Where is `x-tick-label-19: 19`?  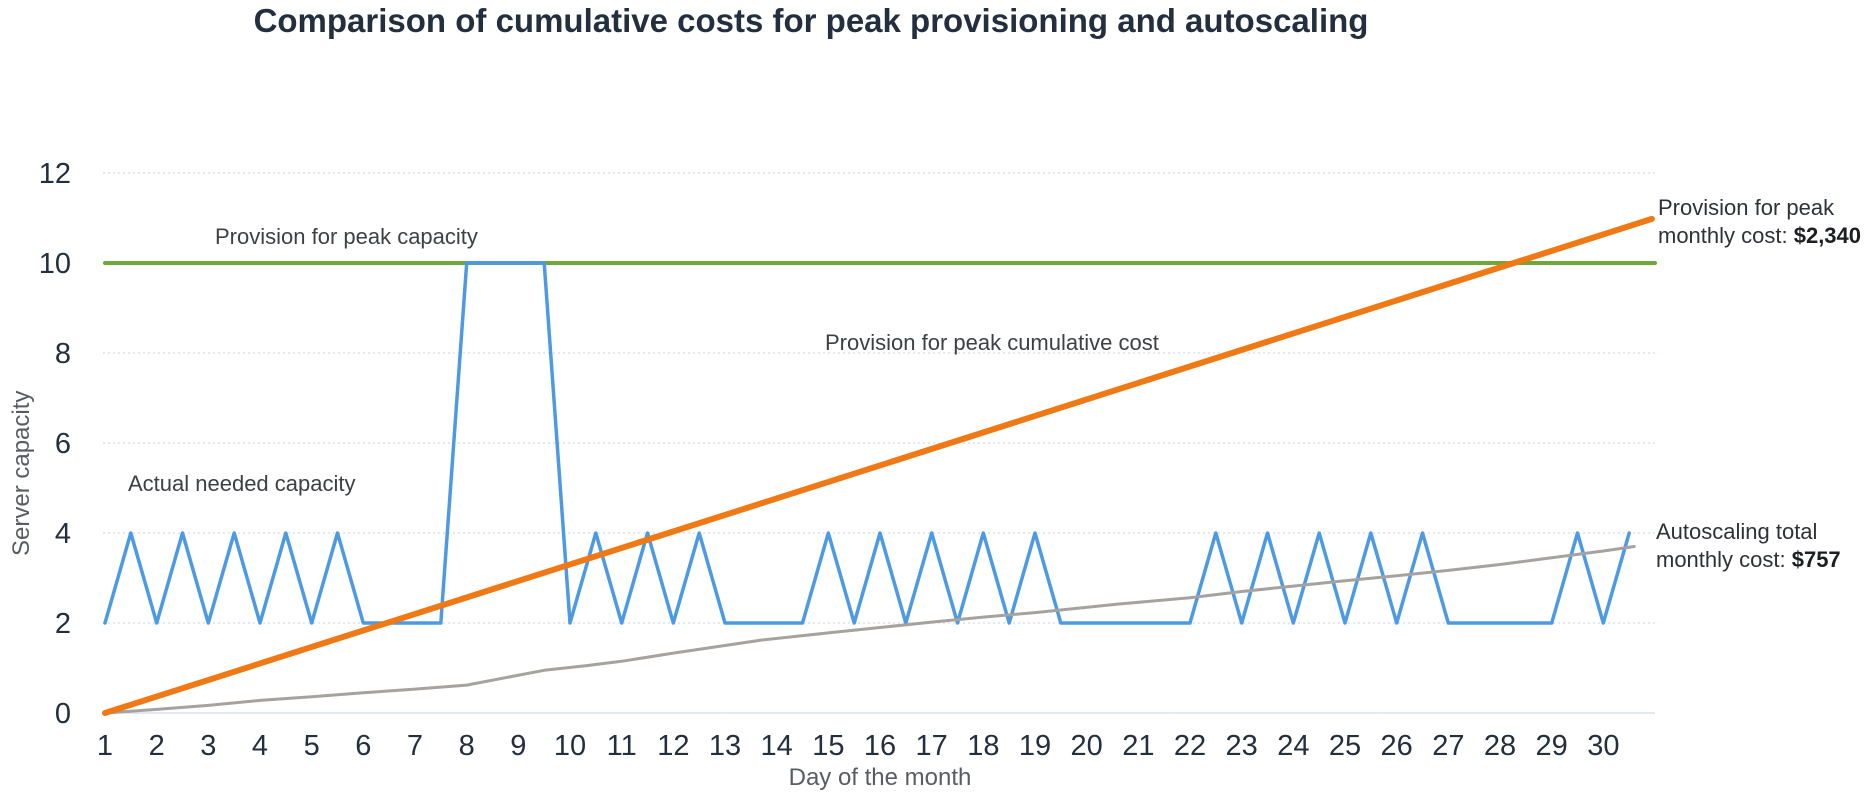 x-tick-label-19: 19 is located at coordinates (1035, 746).